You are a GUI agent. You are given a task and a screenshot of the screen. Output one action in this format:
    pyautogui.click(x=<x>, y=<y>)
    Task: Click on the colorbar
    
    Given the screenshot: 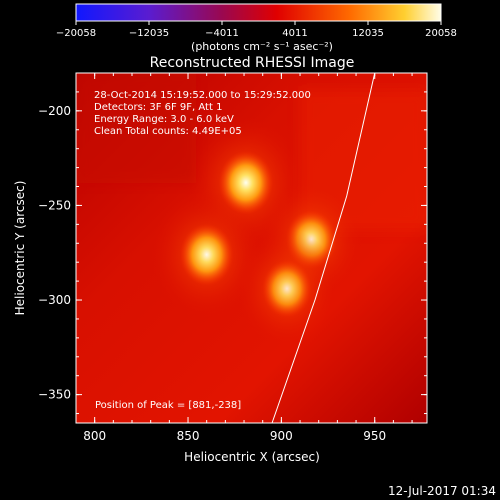 What is the action you would take?
    pyautogui.click(x=258, y=12)
    